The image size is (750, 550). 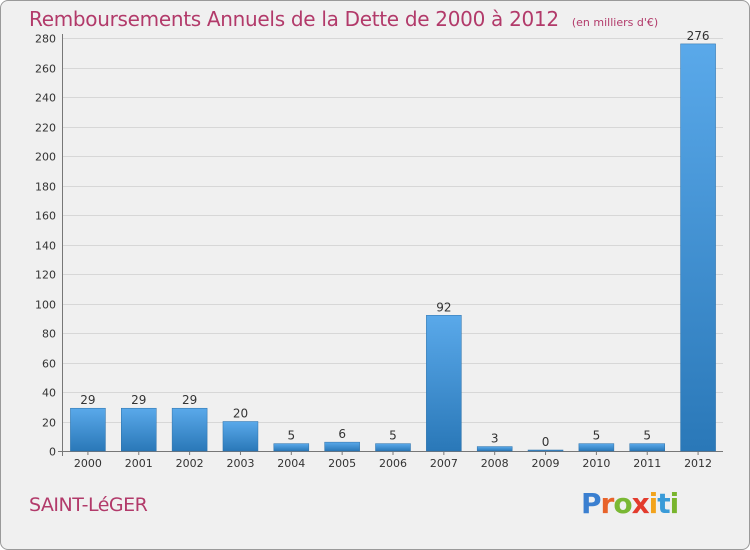 What do you see at coordinates (495, 463) in the screenshot?
I see `x-tick-label: 2008` at bounding box center [495, 463].